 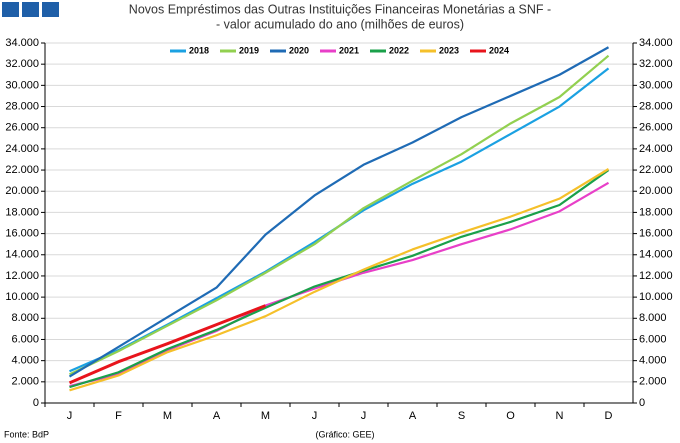 I want to click on y2-tick-label: 16.000, so click(x=656, y=233).